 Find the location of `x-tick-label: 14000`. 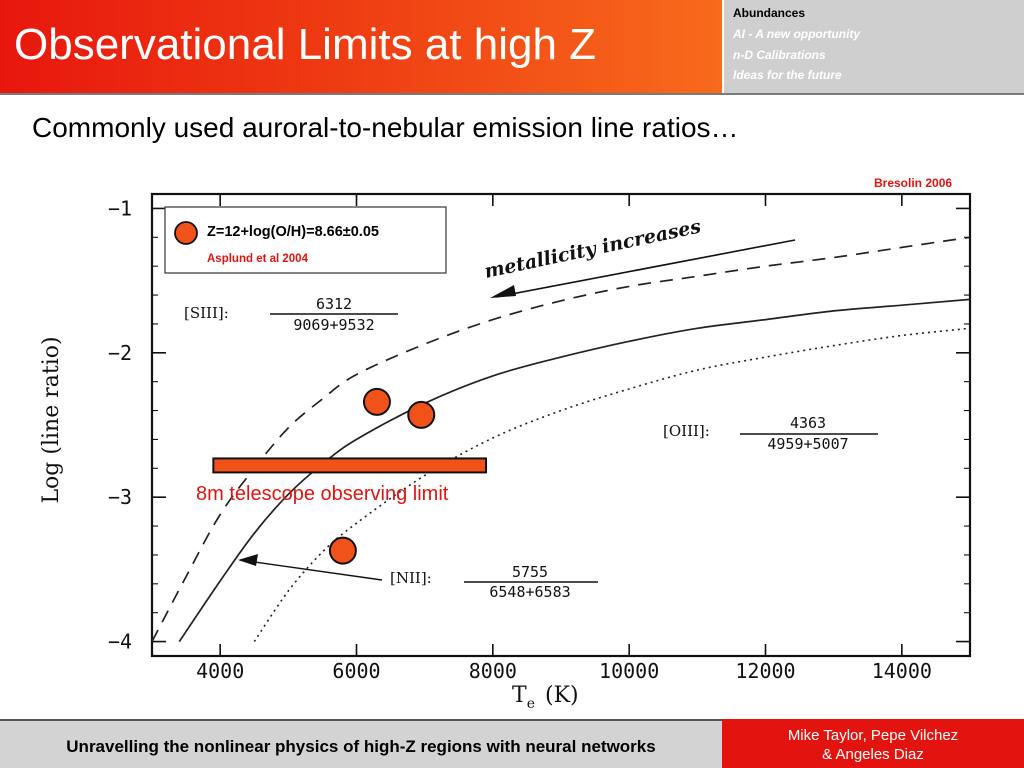

x-tick-label: 14000 is located at coordinates (902, 671).